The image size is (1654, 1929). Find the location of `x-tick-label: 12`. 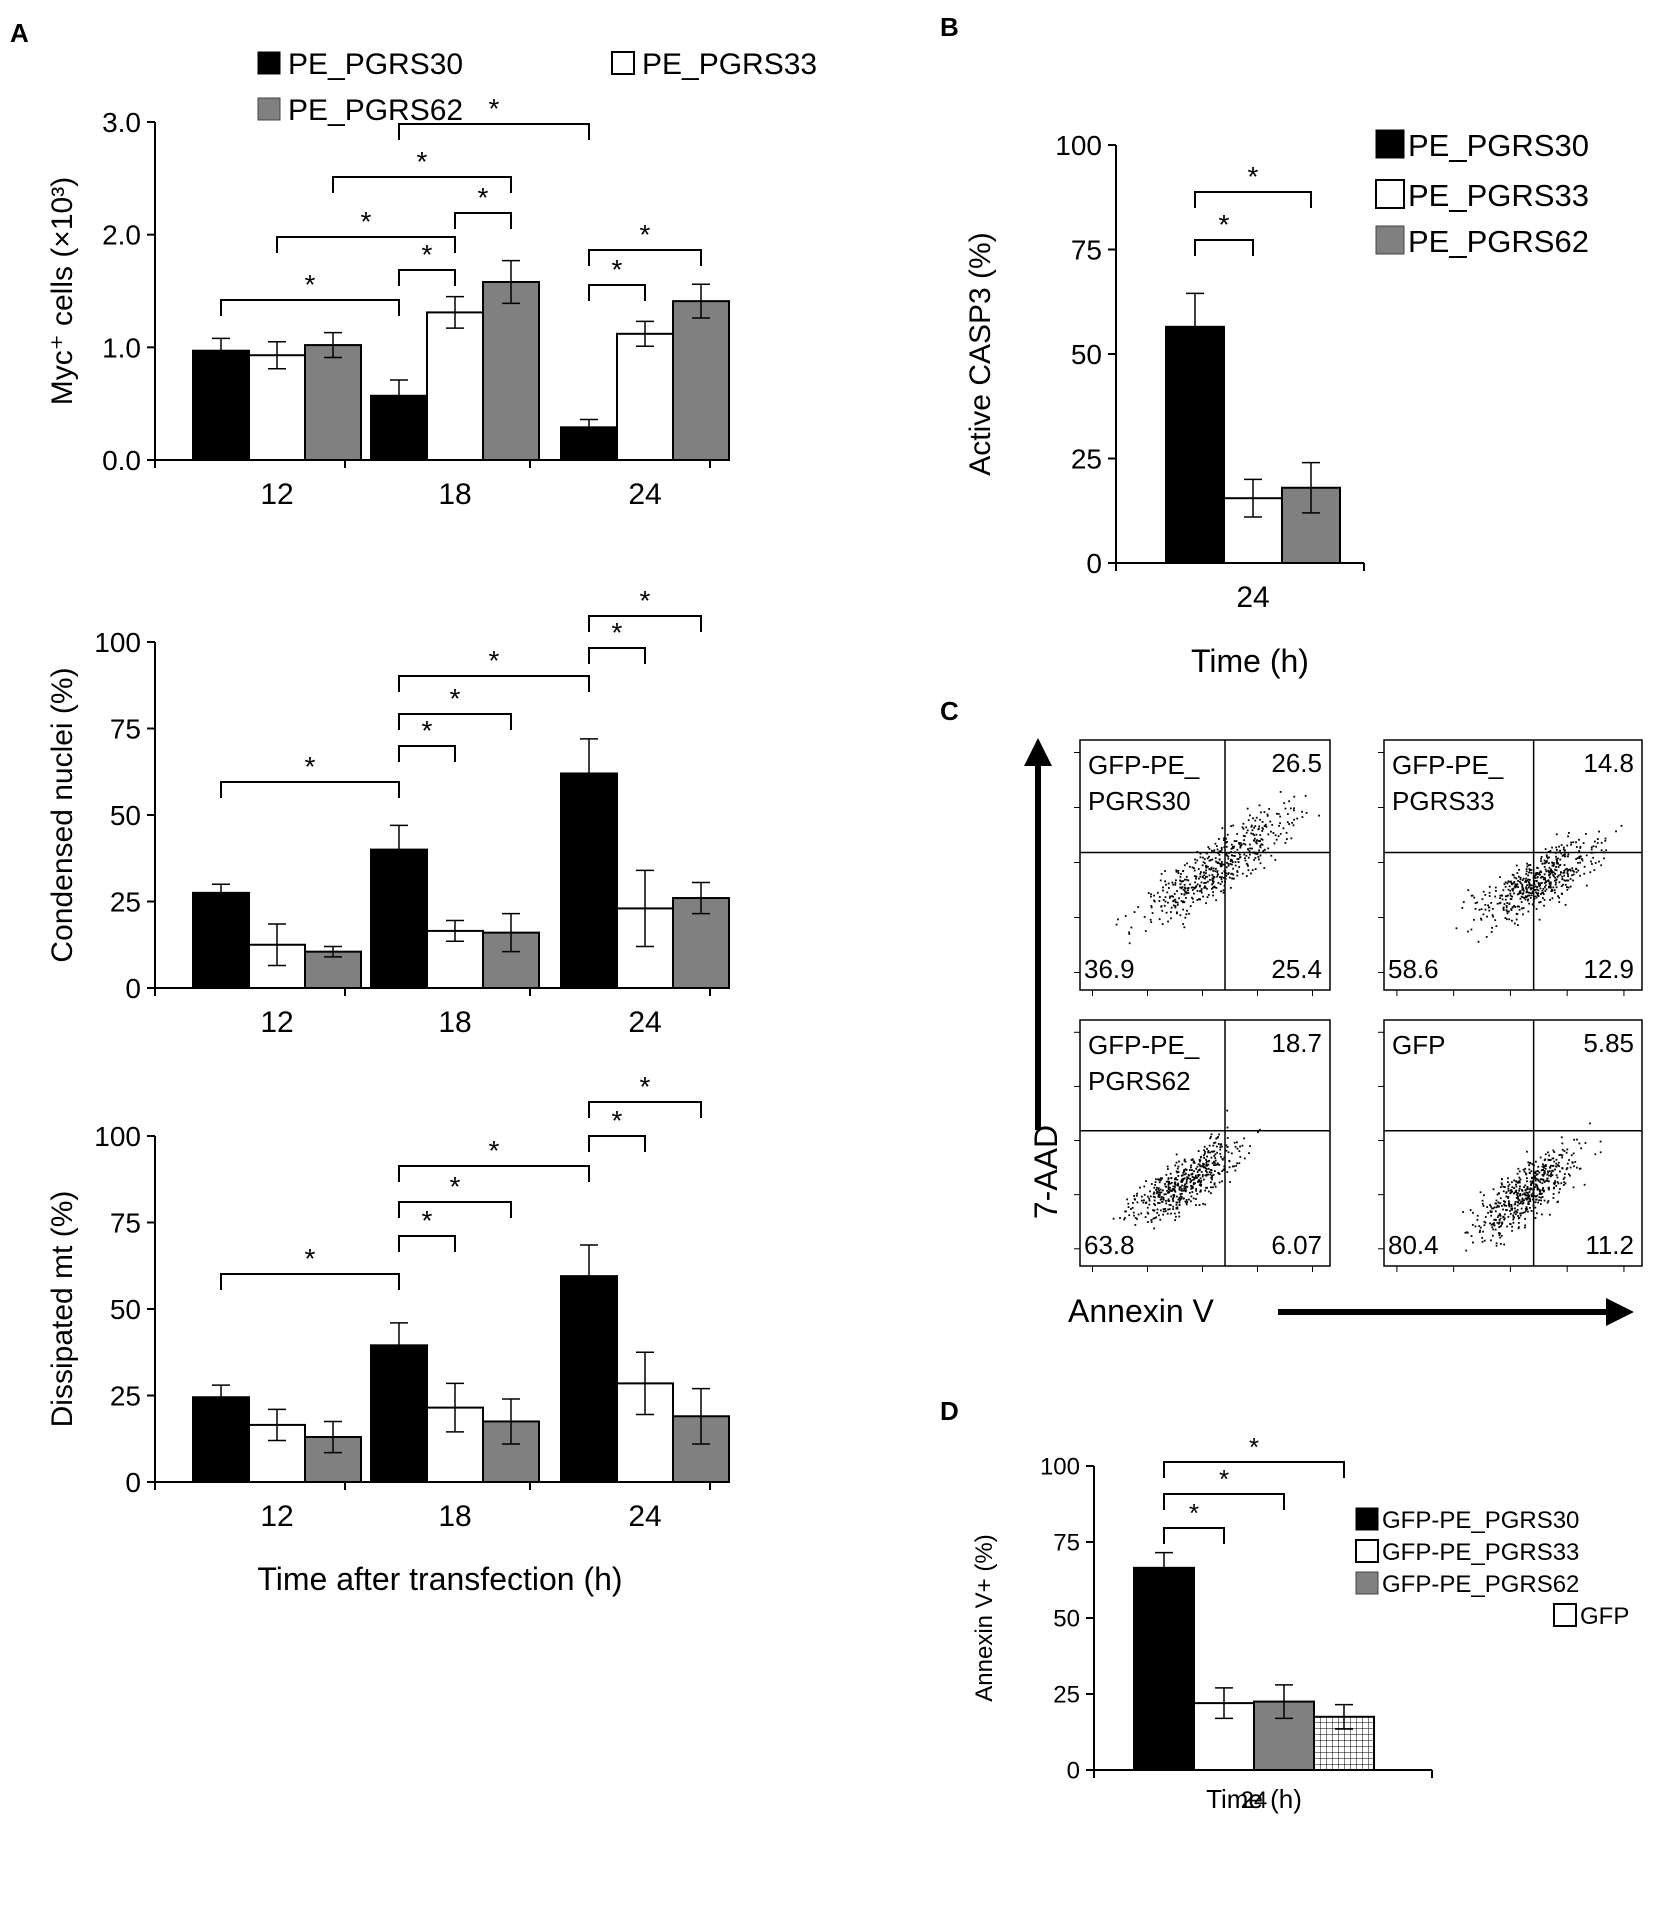

x-tick-label: 12 is located at coordinates (276, 1516).